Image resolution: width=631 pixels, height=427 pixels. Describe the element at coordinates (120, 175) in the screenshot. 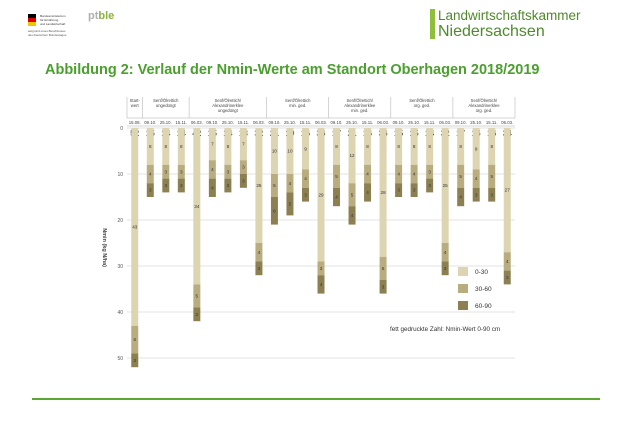

I see `y-tick-label: 10` at that location.